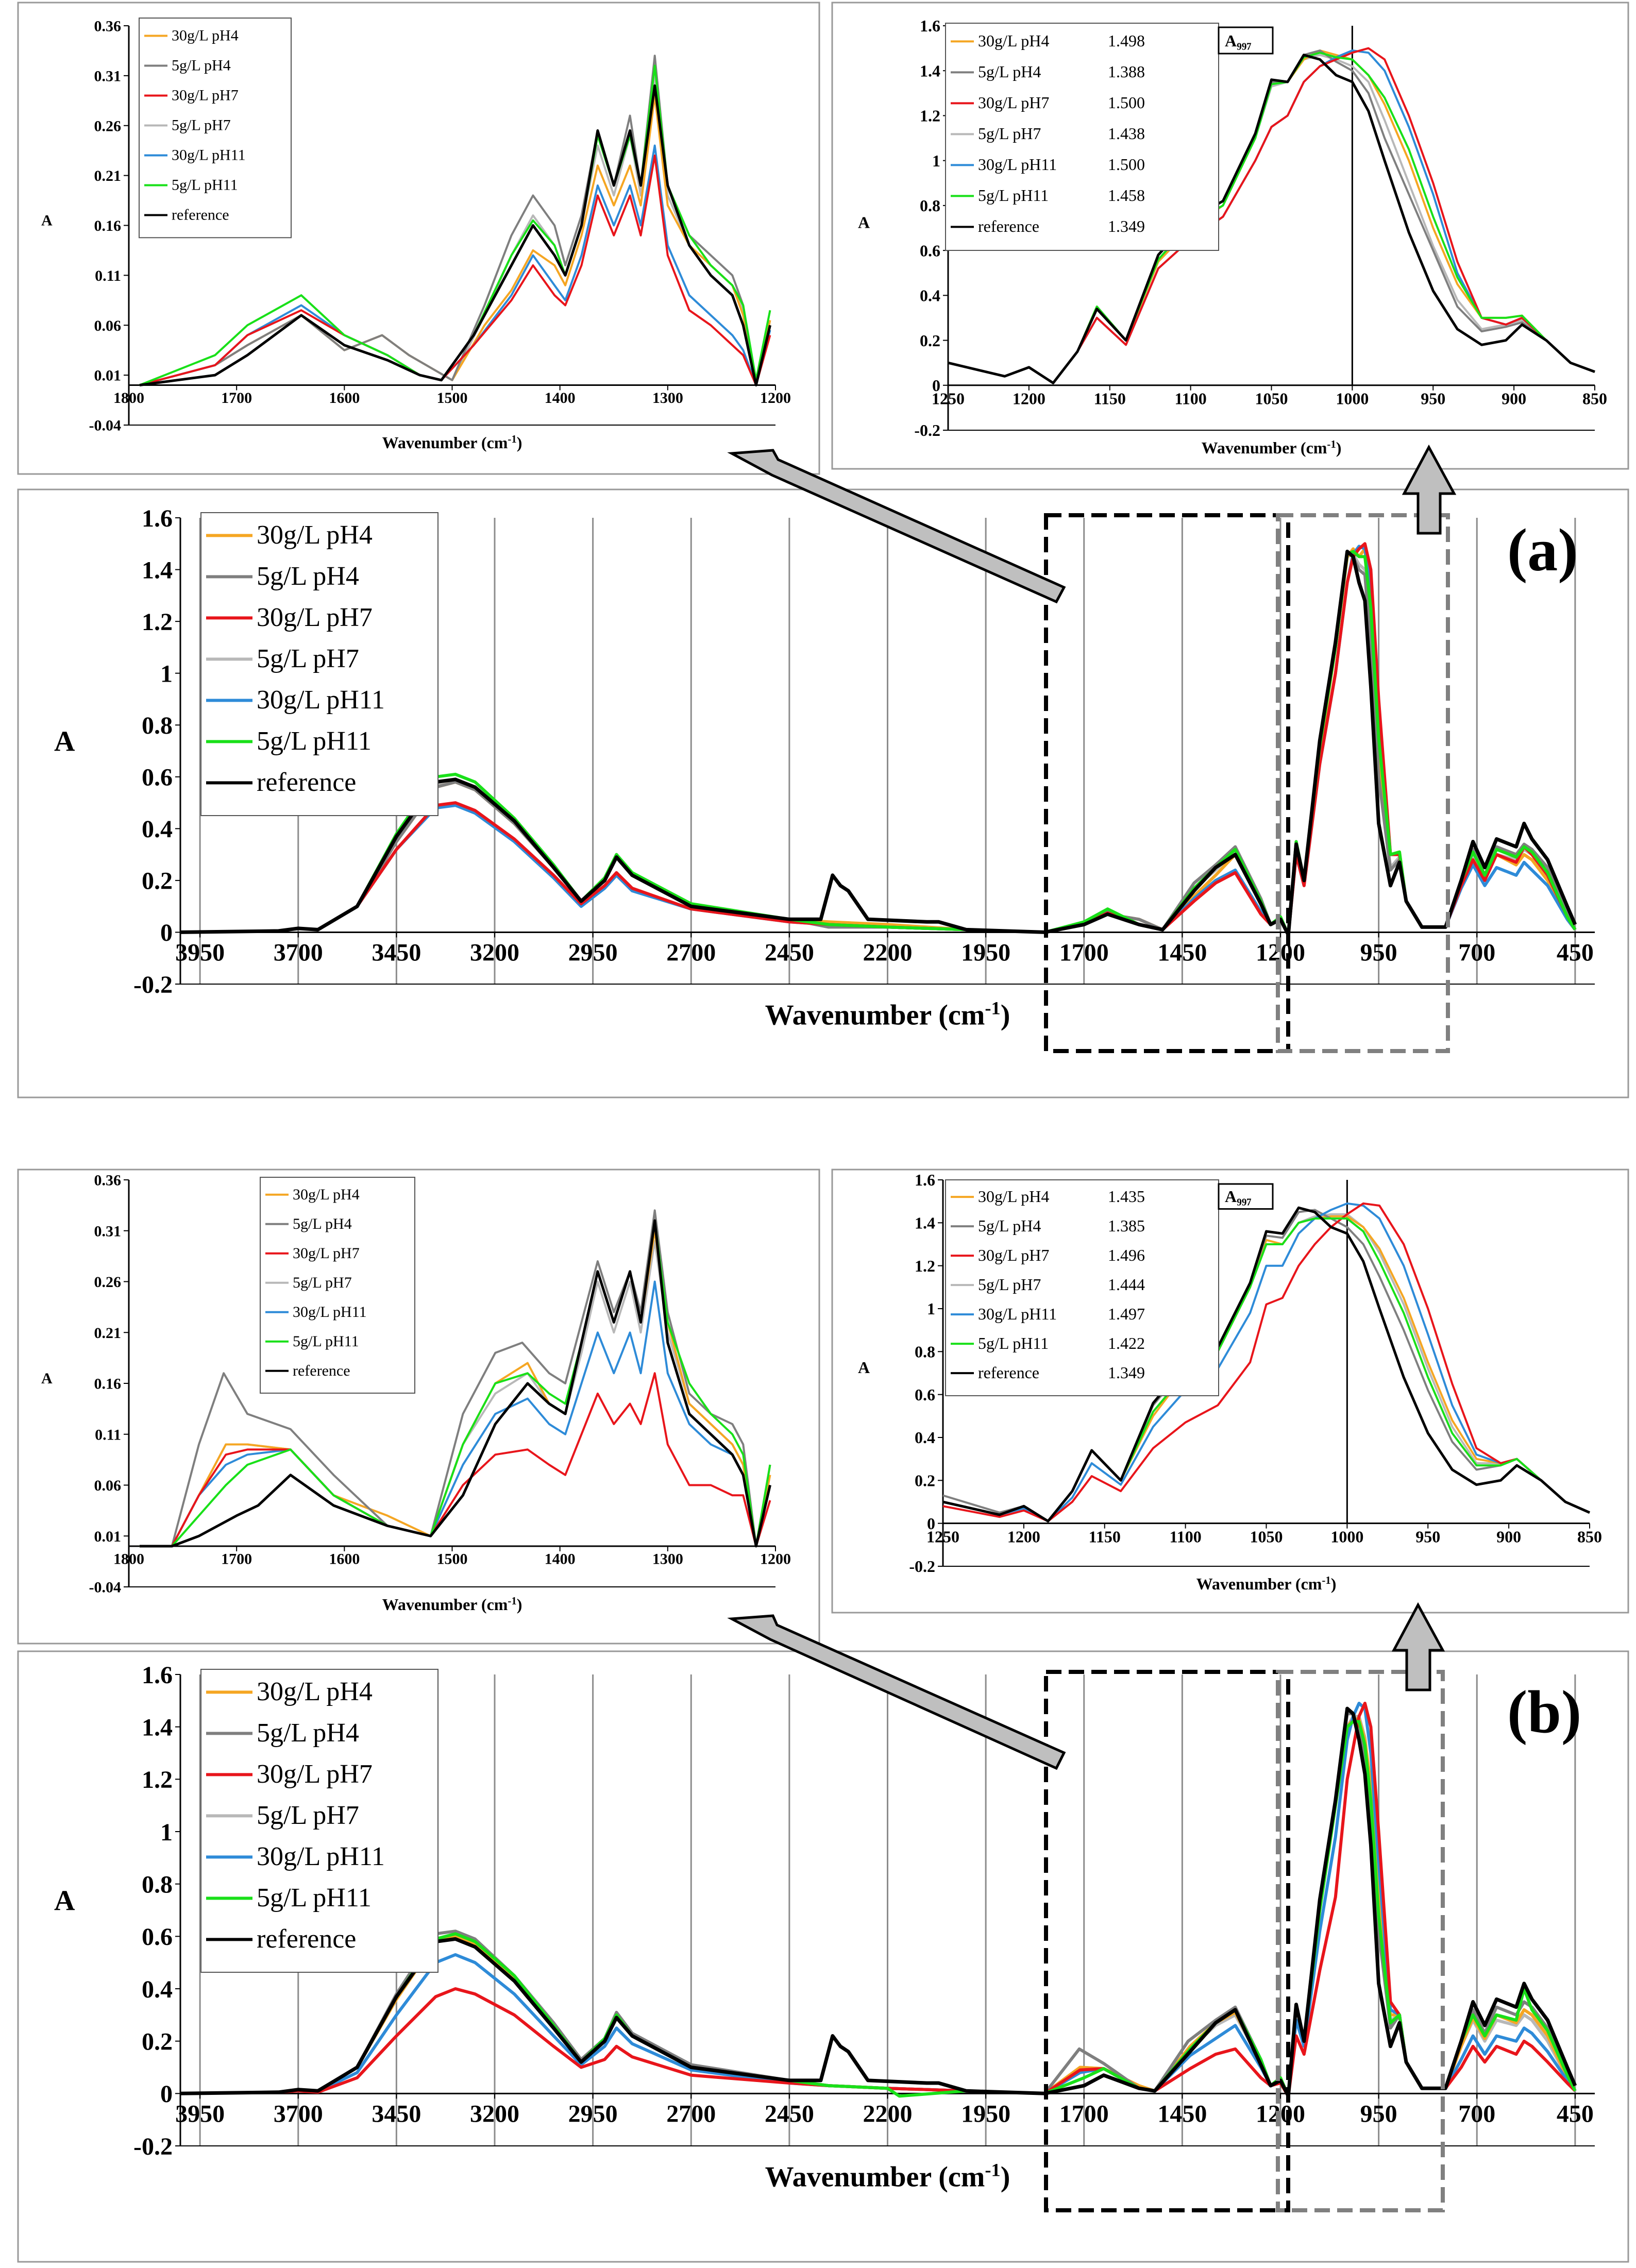  I want to click on legend-value: 1.349, so click(1126, 1372).